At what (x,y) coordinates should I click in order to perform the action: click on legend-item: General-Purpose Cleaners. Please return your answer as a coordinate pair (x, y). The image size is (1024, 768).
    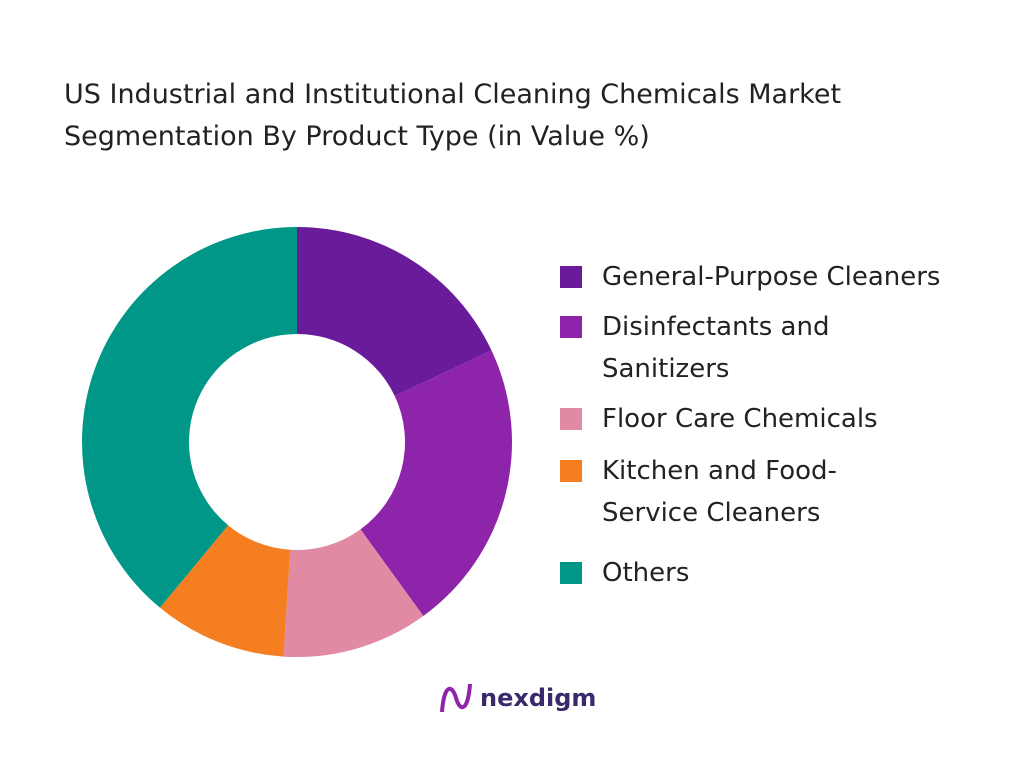
    Looking at the image, I should click on (785, 277).